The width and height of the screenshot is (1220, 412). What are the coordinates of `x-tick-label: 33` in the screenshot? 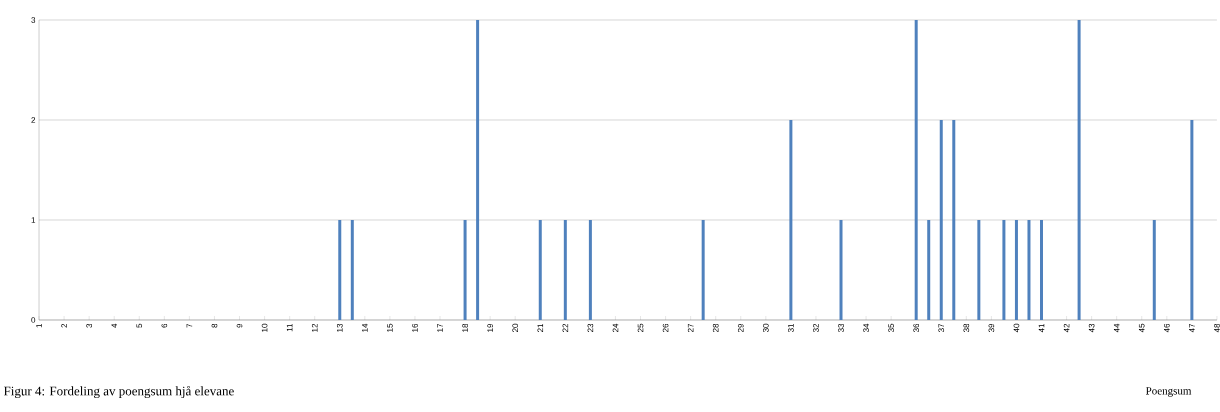 It's located at (841, 328).